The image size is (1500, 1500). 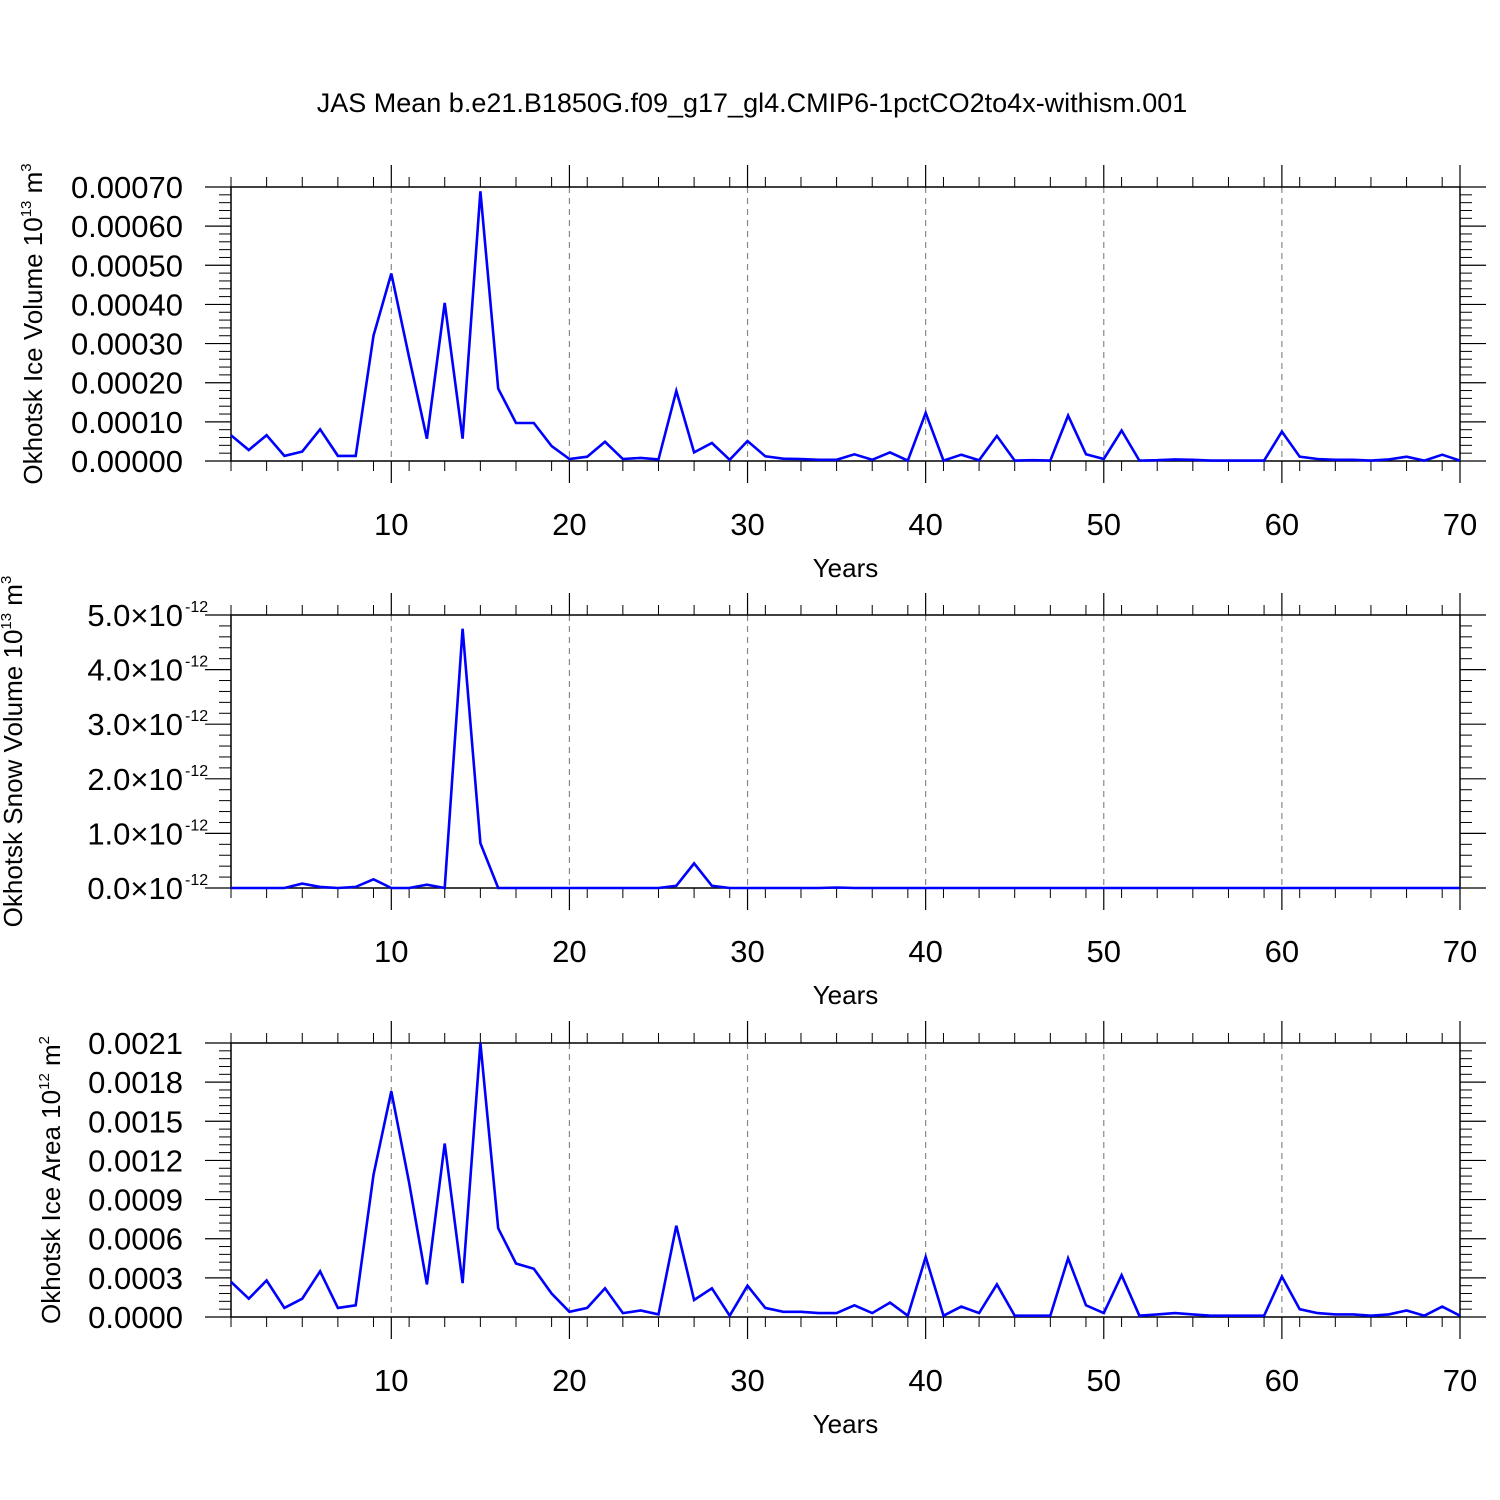 I want to click on y-tick-label: 0.0009, so click(x=135, y=1200).